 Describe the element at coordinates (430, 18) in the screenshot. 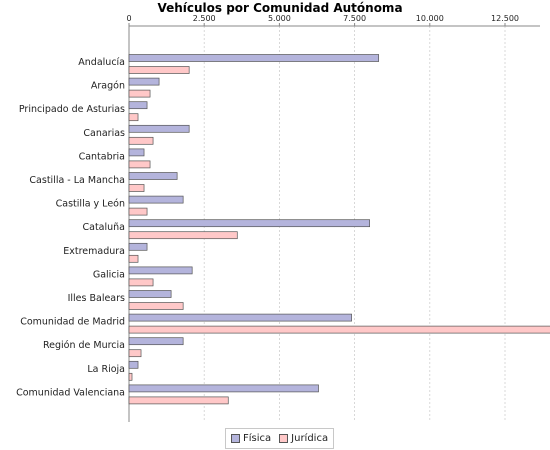

I see `x-tick-label: 10.000` at that location.